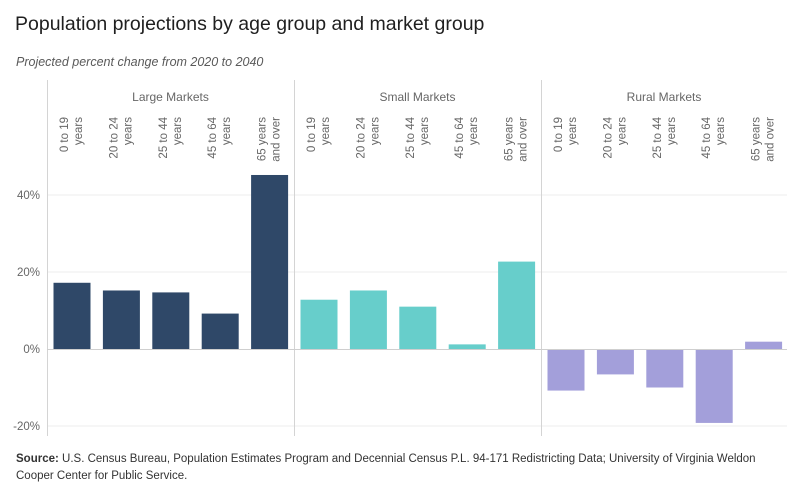 This screenshot has width=799, height=499. What do you see at coordinates (170, 97) in the screenshot?
I see `panel-header: Large Markets` at bounding box center [170, 97].